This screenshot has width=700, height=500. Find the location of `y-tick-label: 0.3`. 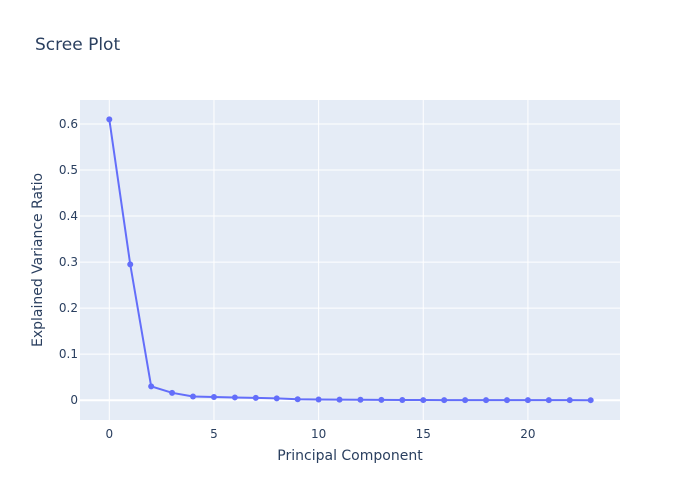

y-tick-label: 0.3 is located at coordinates (68, 262).